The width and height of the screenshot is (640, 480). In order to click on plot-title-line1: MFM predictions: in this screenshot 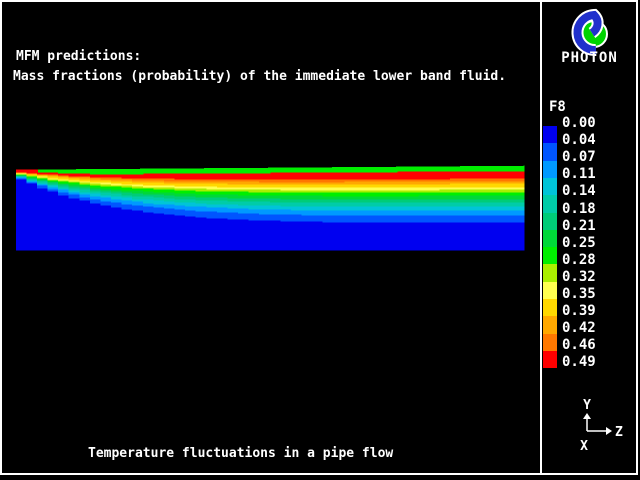, I will do `click(79, 56)`.